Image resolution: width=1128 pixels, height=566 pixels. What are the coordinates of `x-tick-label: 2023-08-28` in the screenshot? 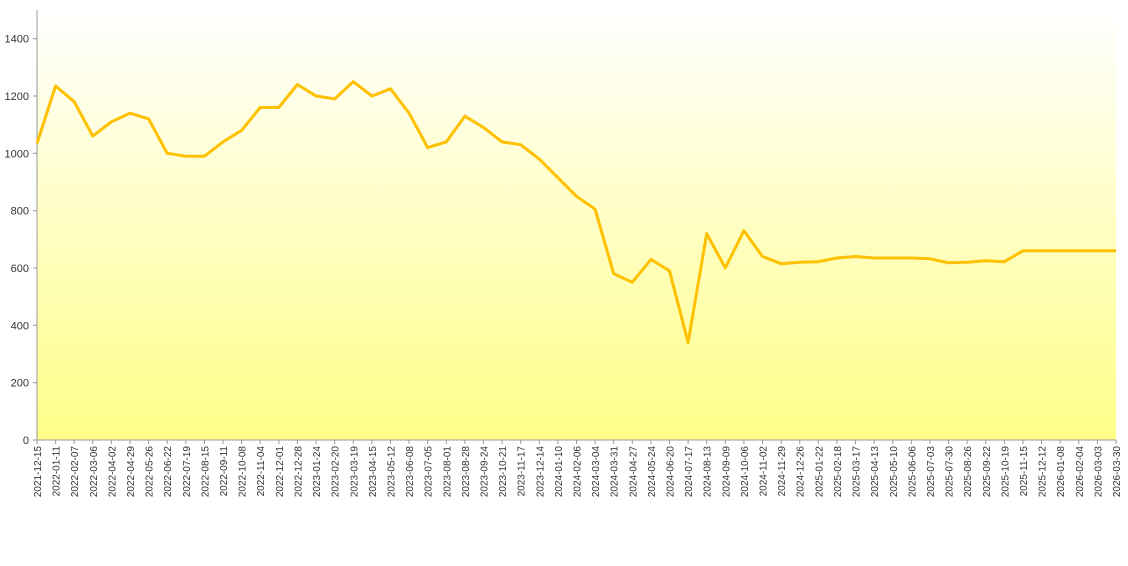 It's located at (466, 472).